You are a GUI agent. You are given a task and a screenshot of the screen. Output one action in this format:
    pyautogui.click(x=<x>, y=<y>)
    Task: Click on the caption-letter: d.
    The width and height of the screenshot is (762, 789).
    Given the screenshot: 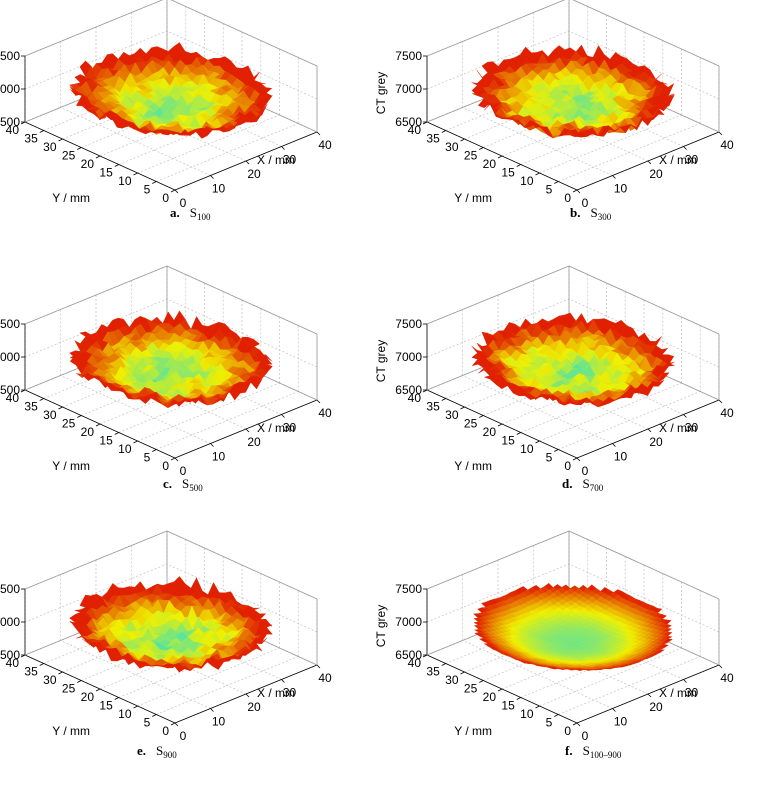 What is the action you would take?
    pyautogui.click(x=567, y=483)
    